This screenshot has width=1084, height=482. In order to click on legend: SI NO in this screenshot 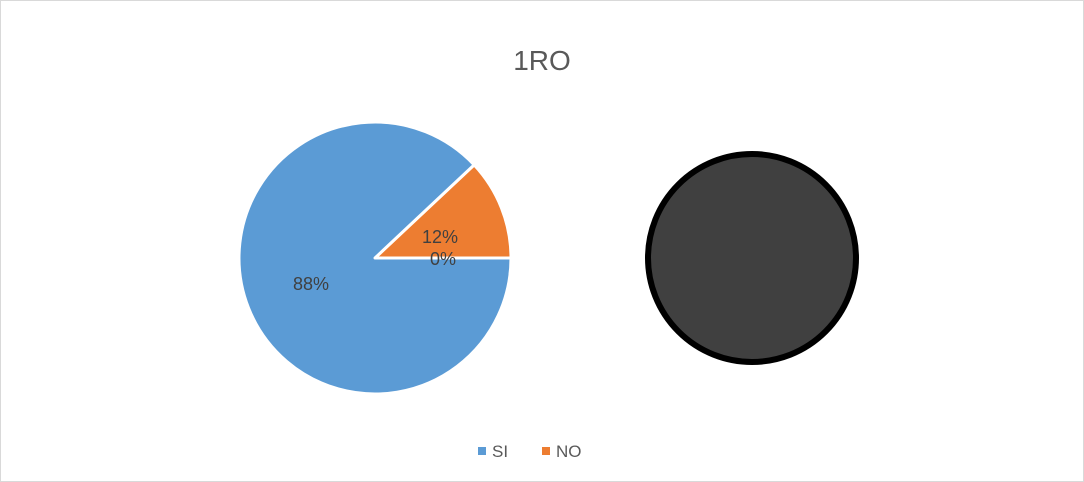, I will do `click(530, 451)`.